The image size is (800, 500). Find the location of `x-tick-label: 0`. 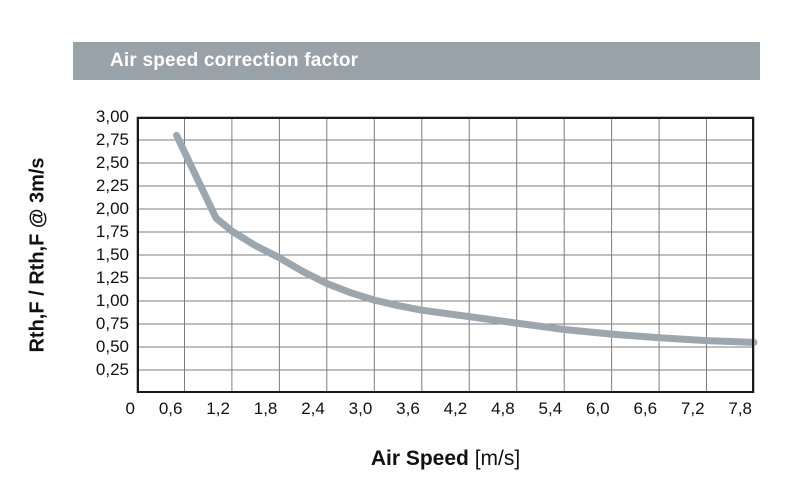

x-tick-label: 0 is located at coordinates (130, 408).